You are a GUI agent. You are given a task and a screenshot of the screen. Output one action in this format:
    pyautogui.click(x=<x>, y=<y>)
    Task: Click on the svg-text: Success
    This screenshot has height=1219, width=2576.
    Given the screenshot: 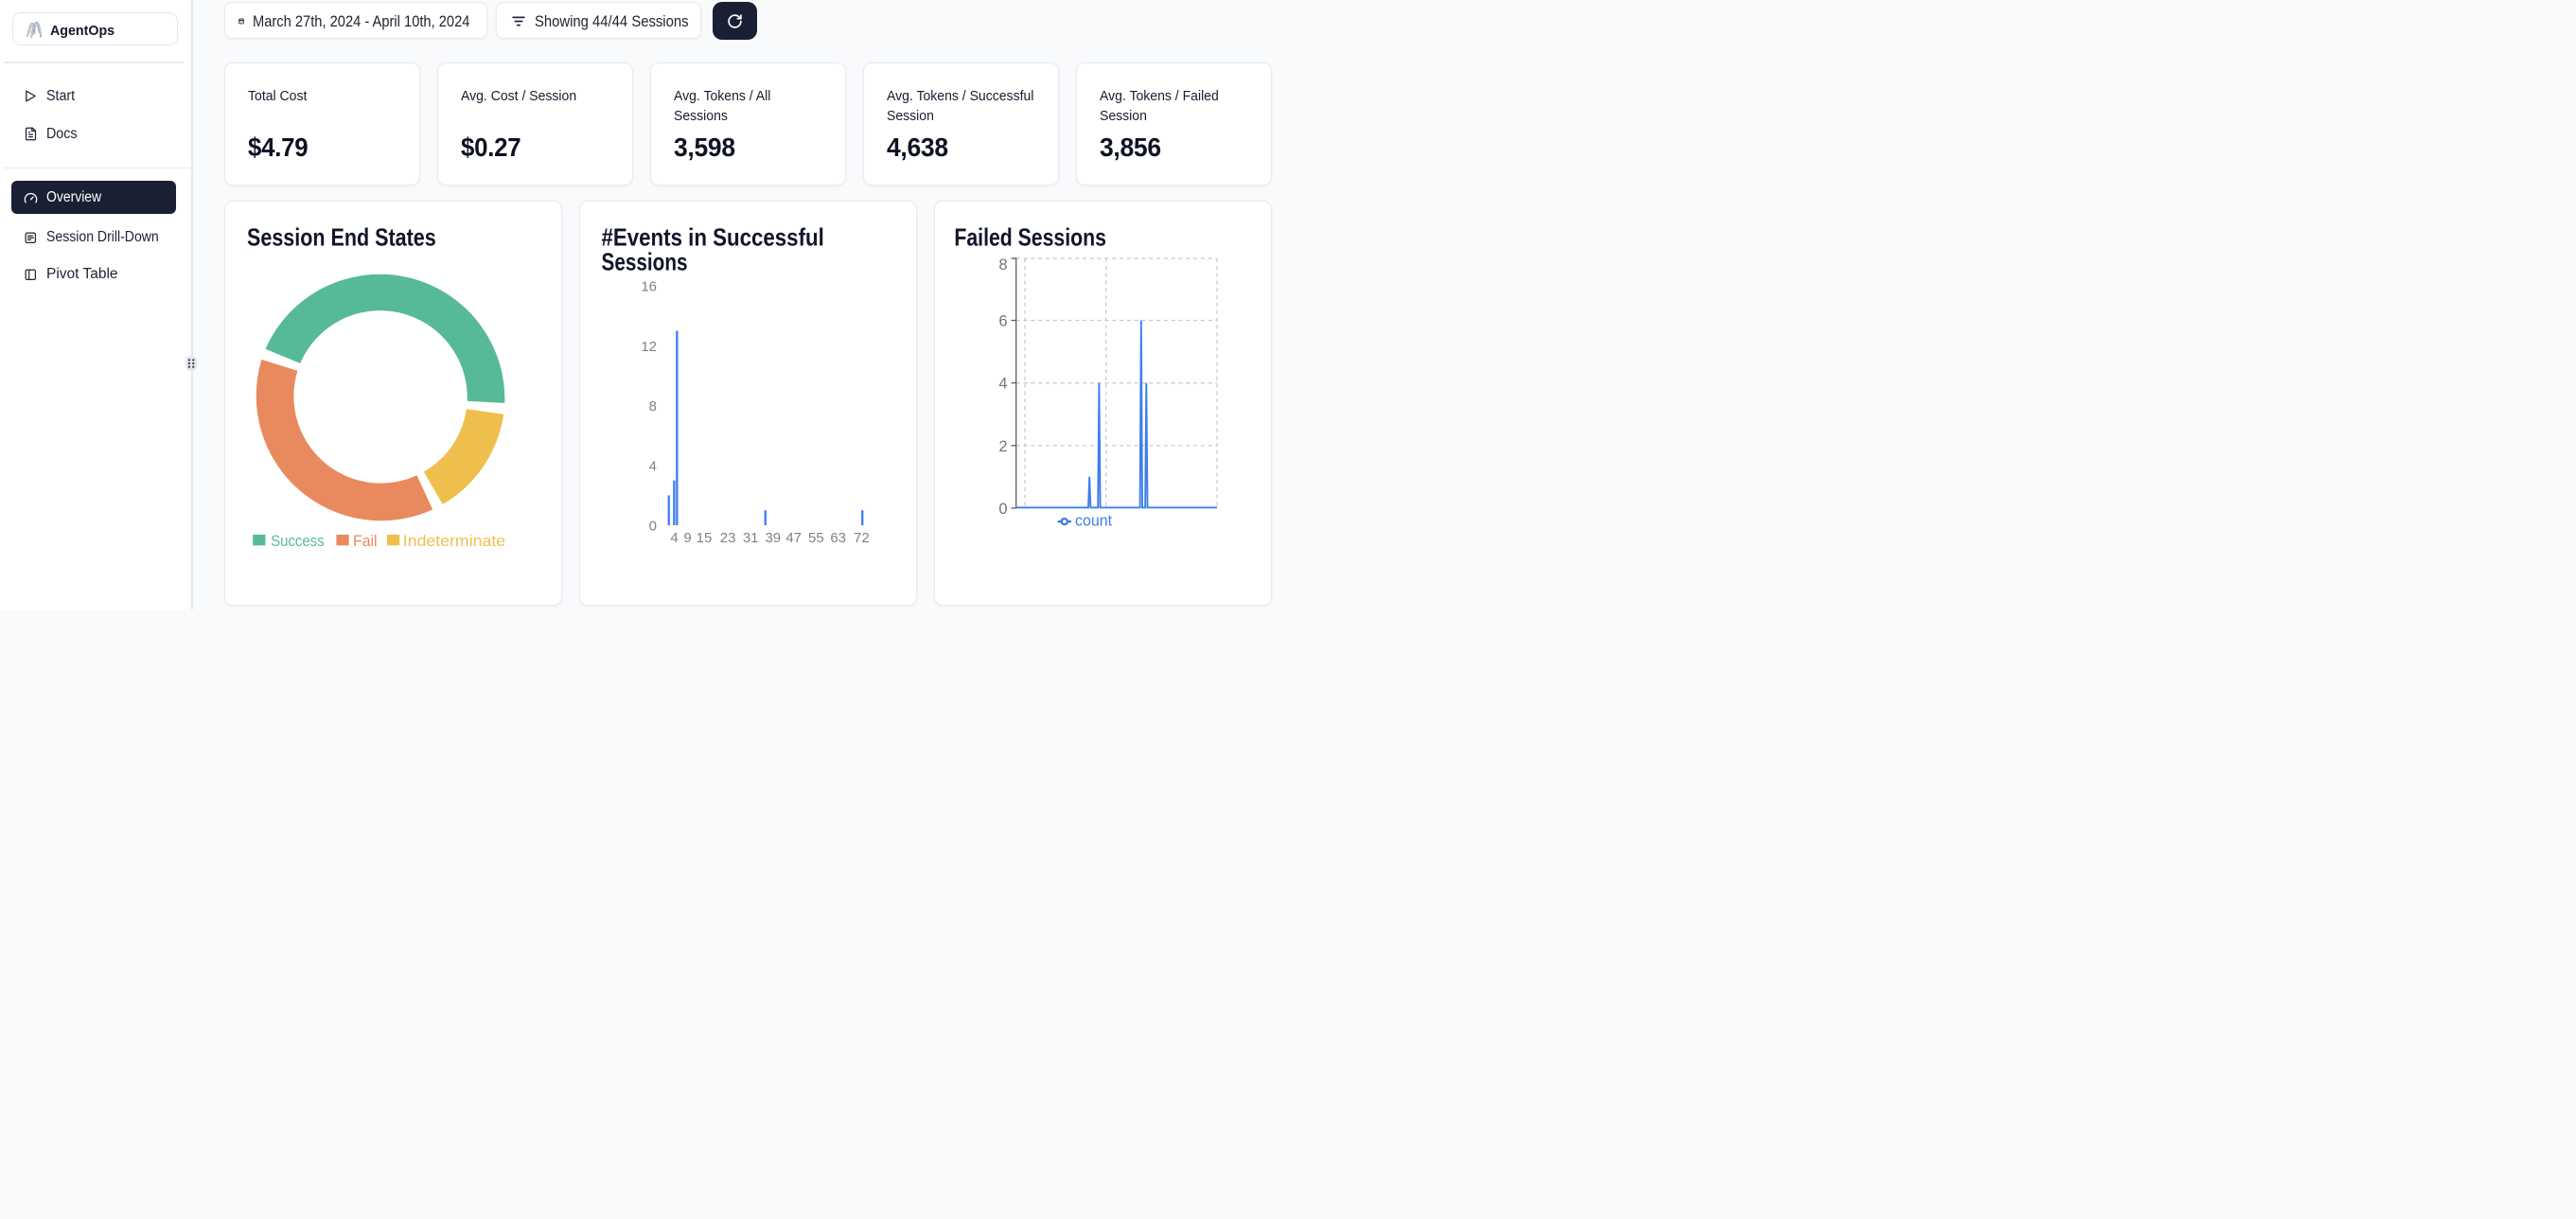 What is the action you would take?
    pyautogui.click(x=298, y=541)
    